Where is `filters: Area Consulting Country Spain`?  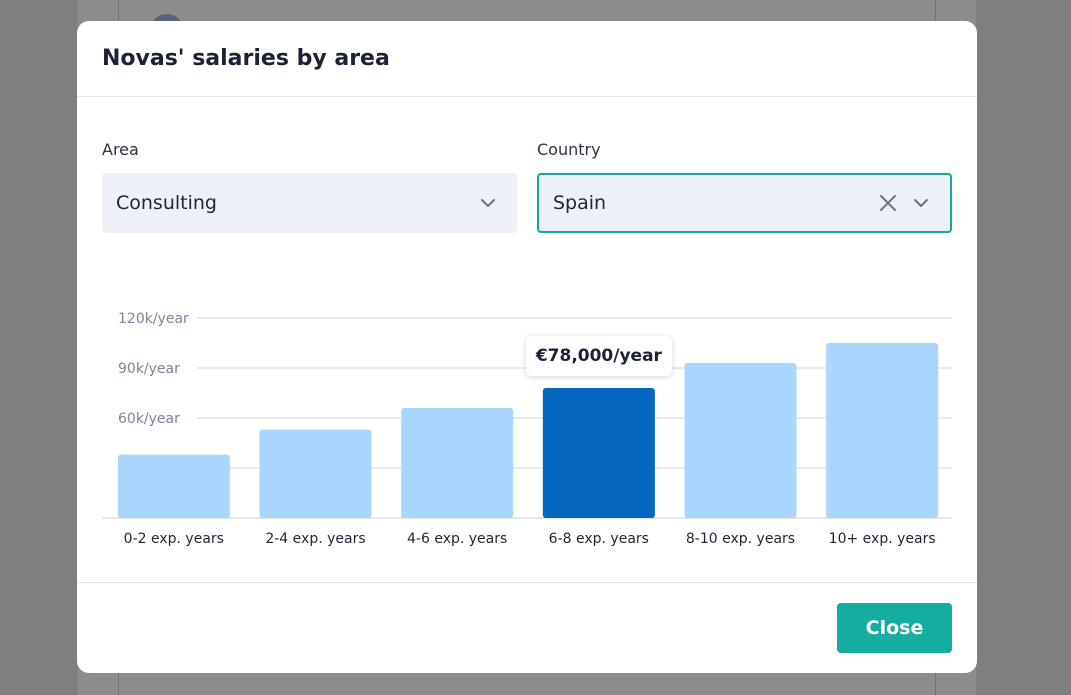 filters: Area Consulting Country Spain is located at coordinates (527, 186).